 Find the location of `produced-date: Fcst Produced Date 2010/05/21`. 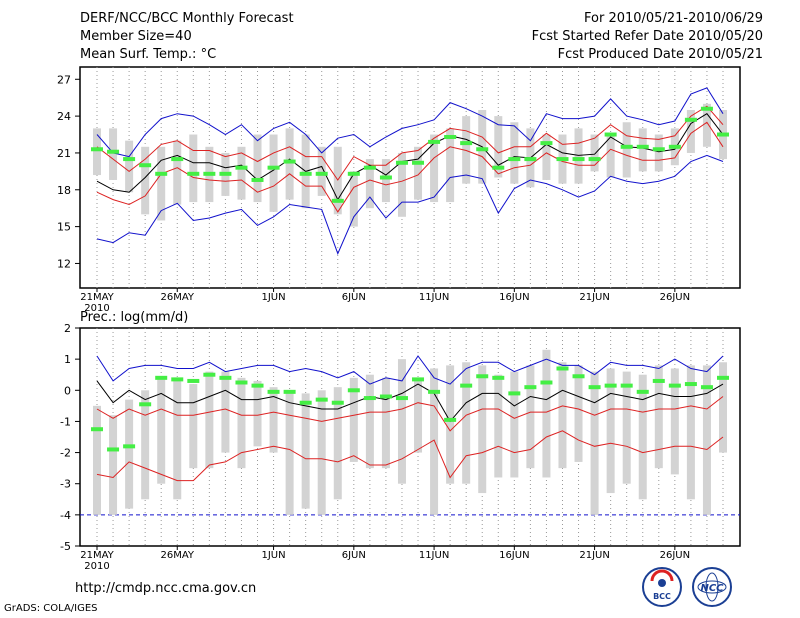

produced-date: Fcst Produced Date 2010/05/21 is located at coordinates (660, 54).